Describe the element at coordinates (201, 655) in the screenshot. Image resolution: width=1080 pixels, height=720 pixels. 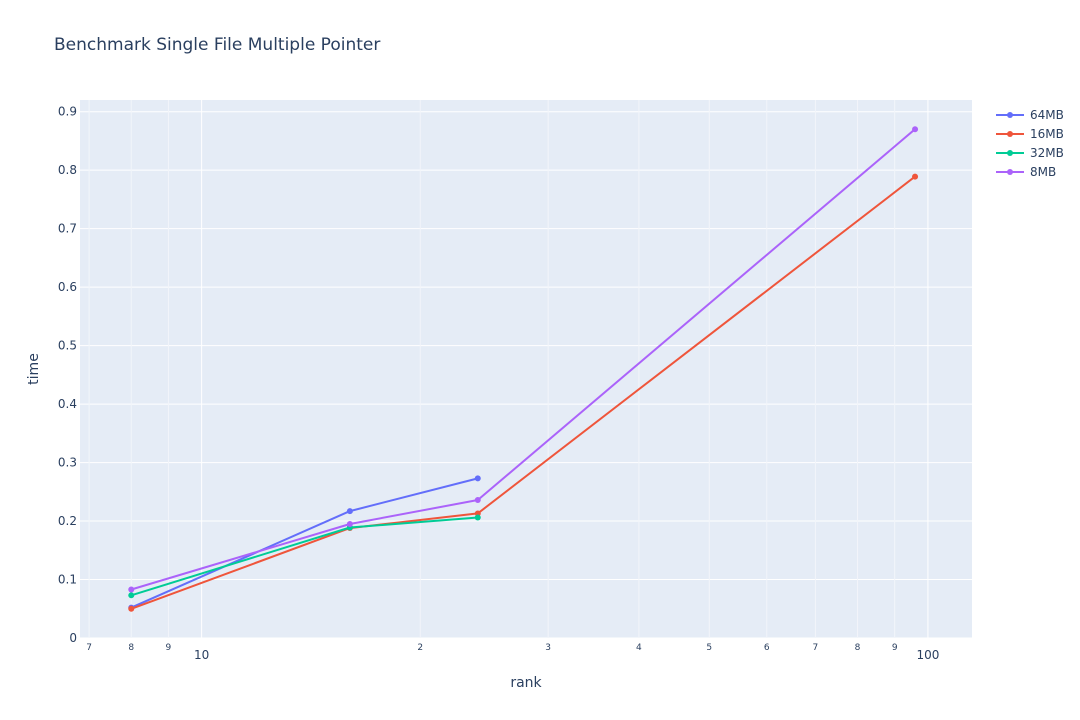
I see `x-major-tick-label: 10` at that location.